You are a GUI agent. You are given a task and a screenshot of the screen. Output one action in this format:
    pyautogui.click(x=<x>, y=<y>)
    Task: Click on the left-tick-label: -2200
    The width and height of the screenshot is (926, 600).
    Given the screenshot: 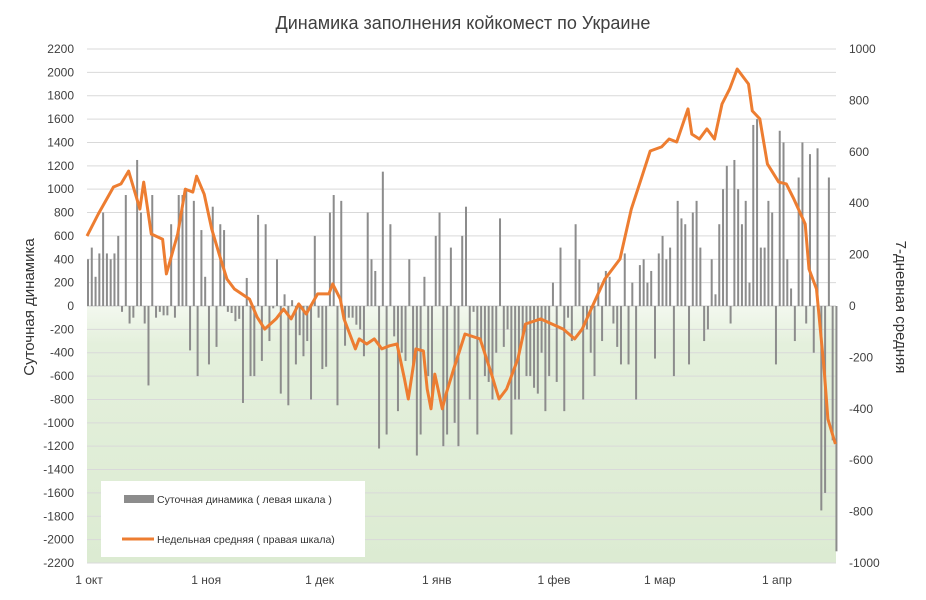 What is the action you would take?
    pyautogui.click(x=58, y=563)
    